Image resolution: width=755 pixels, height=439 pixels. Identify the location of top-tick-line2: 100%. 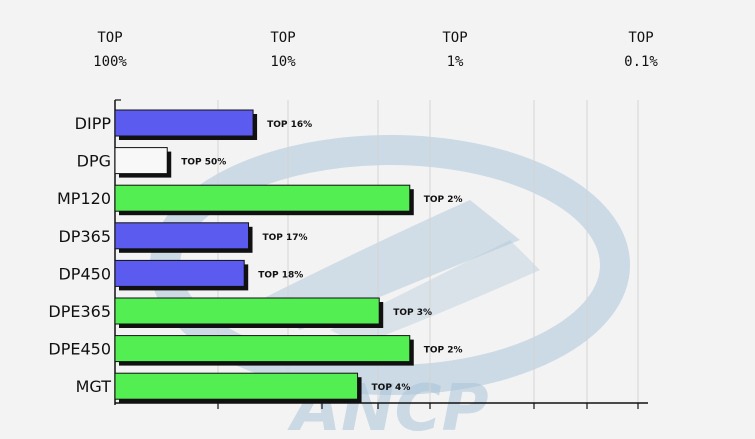
(110, 62).